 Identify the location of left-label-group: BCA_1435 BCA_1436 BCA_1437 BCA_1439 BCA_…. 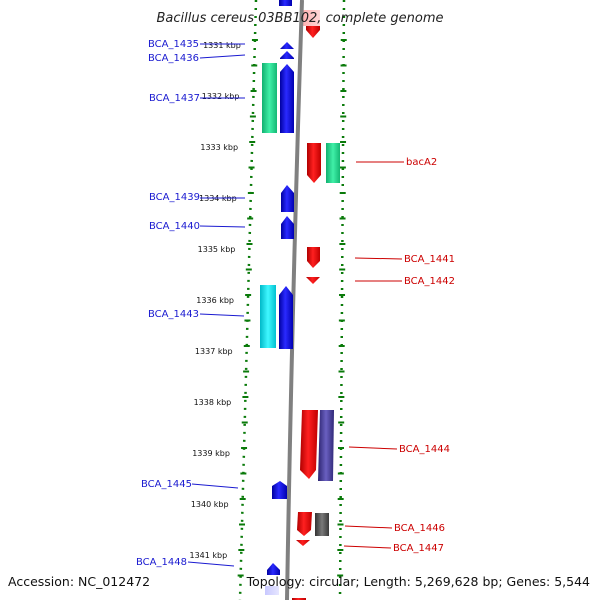
(168, 303).